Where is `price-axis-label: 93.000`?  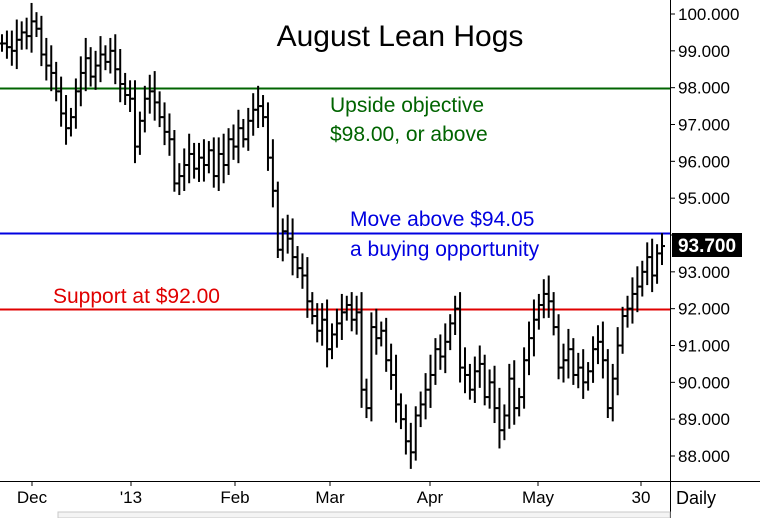 price-axis-label: 93.000 is located at coordinates (704, 272).